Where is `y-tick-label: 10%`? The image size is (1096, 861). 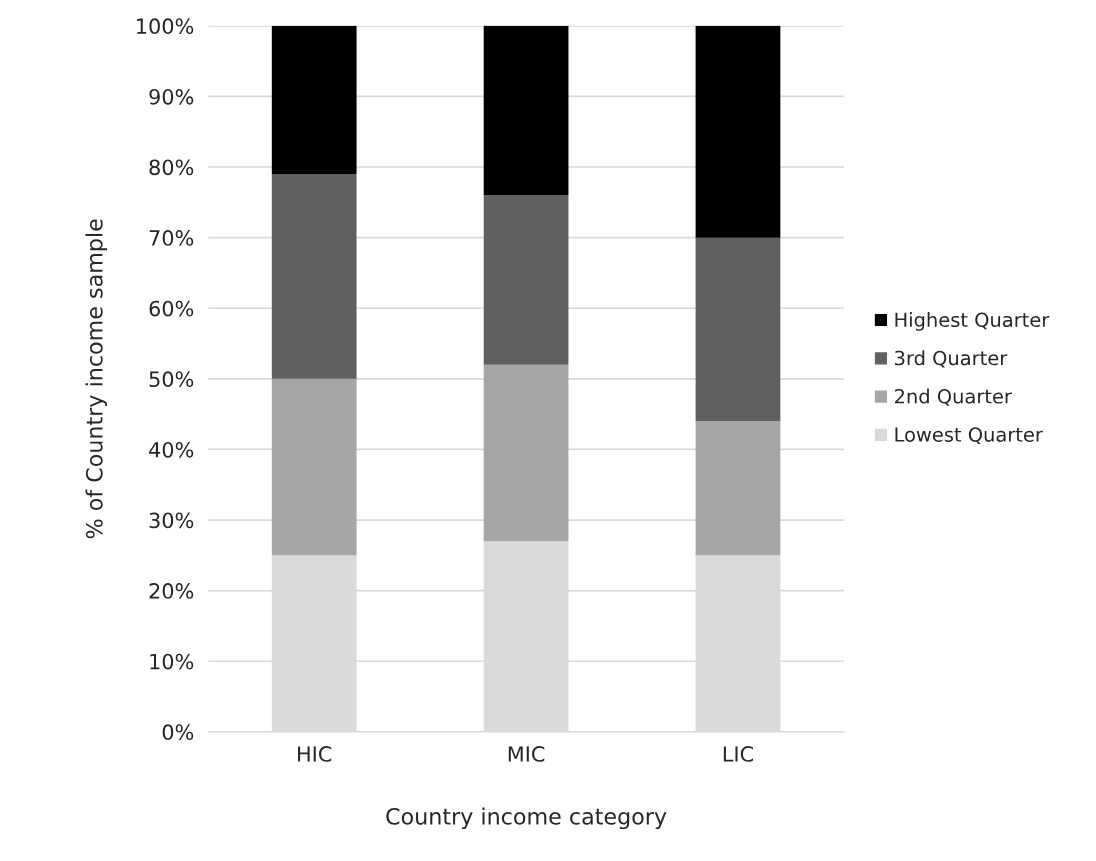 y-tick-label: 10% is located at coordinates (172, 661).